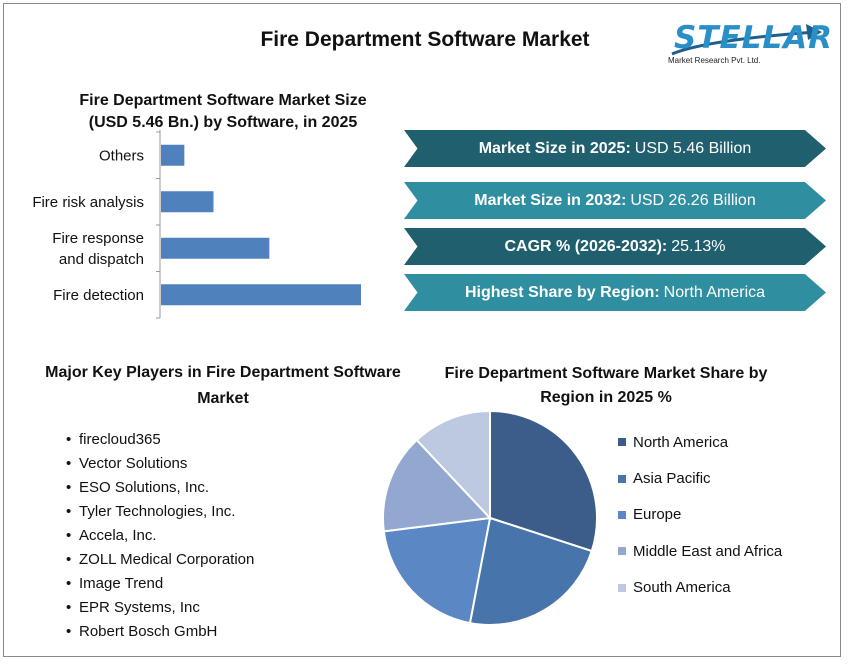 The width and height of the screenshot is (850, 668). I want to click on bar-category-label: Fire detection, so click(98, 295).